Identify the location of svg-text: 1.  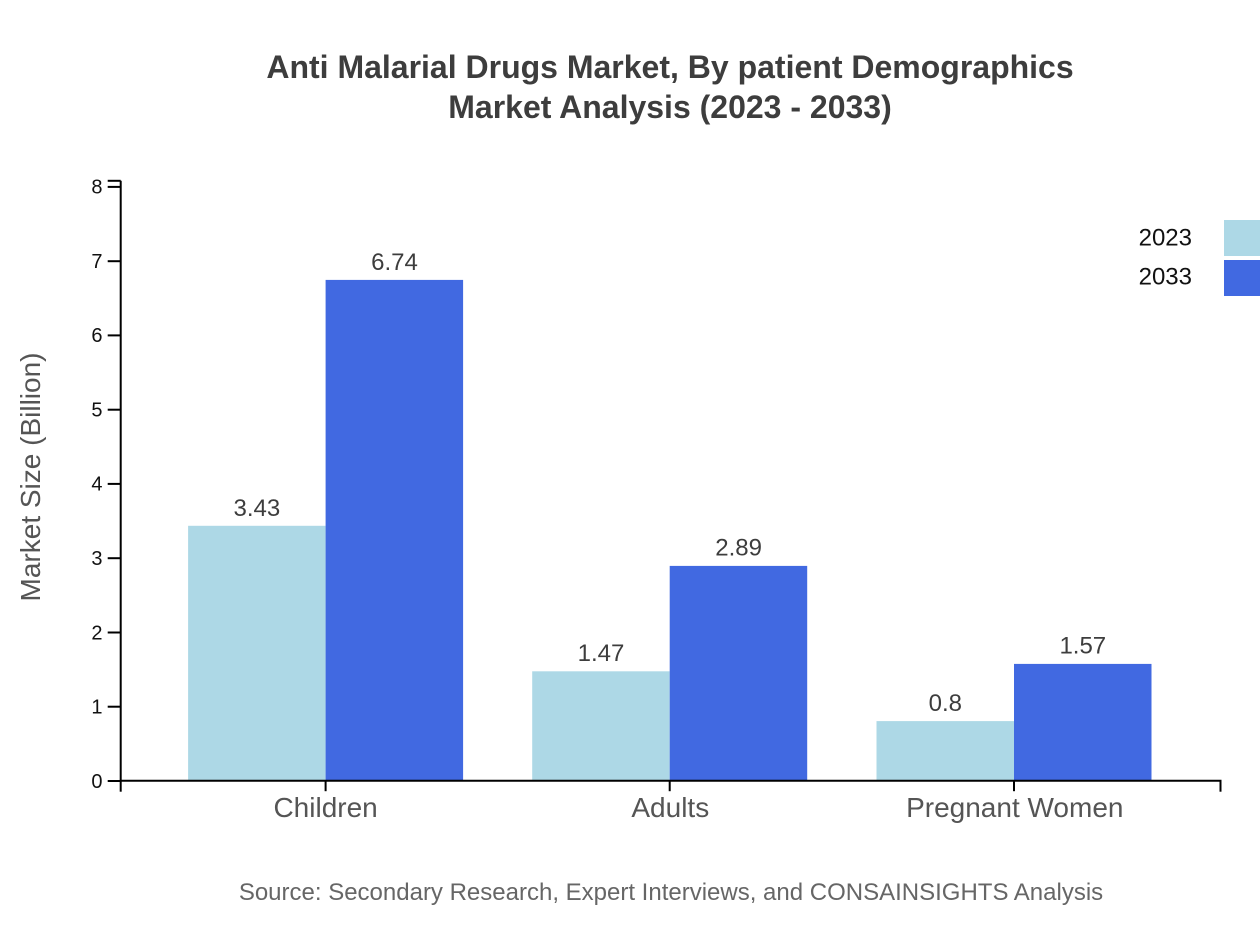
(96, 708).